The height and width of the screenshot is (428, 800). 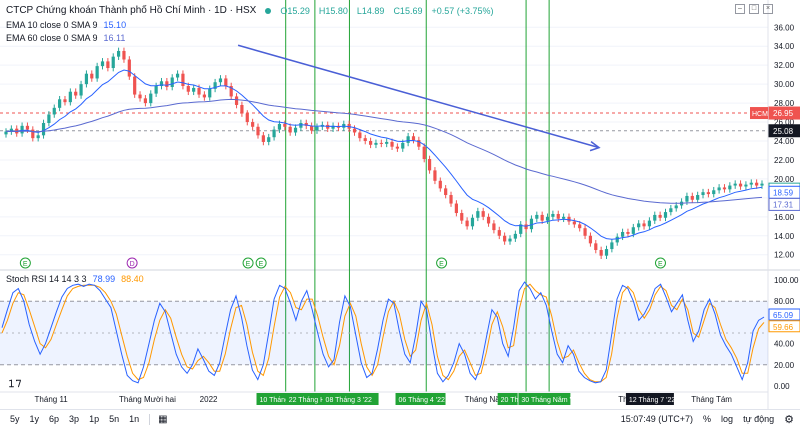 I want to click on range-6p: 6p, so click(x=54, y=419).